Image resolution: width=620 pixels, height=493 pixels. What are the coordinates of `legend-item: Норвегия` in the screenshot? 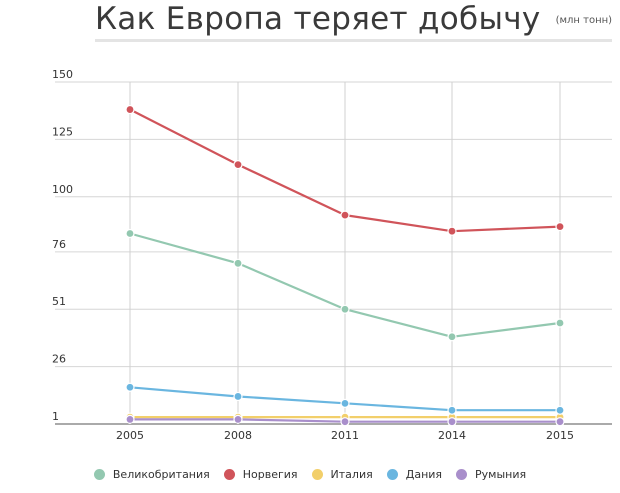 It's located at (260, 474).